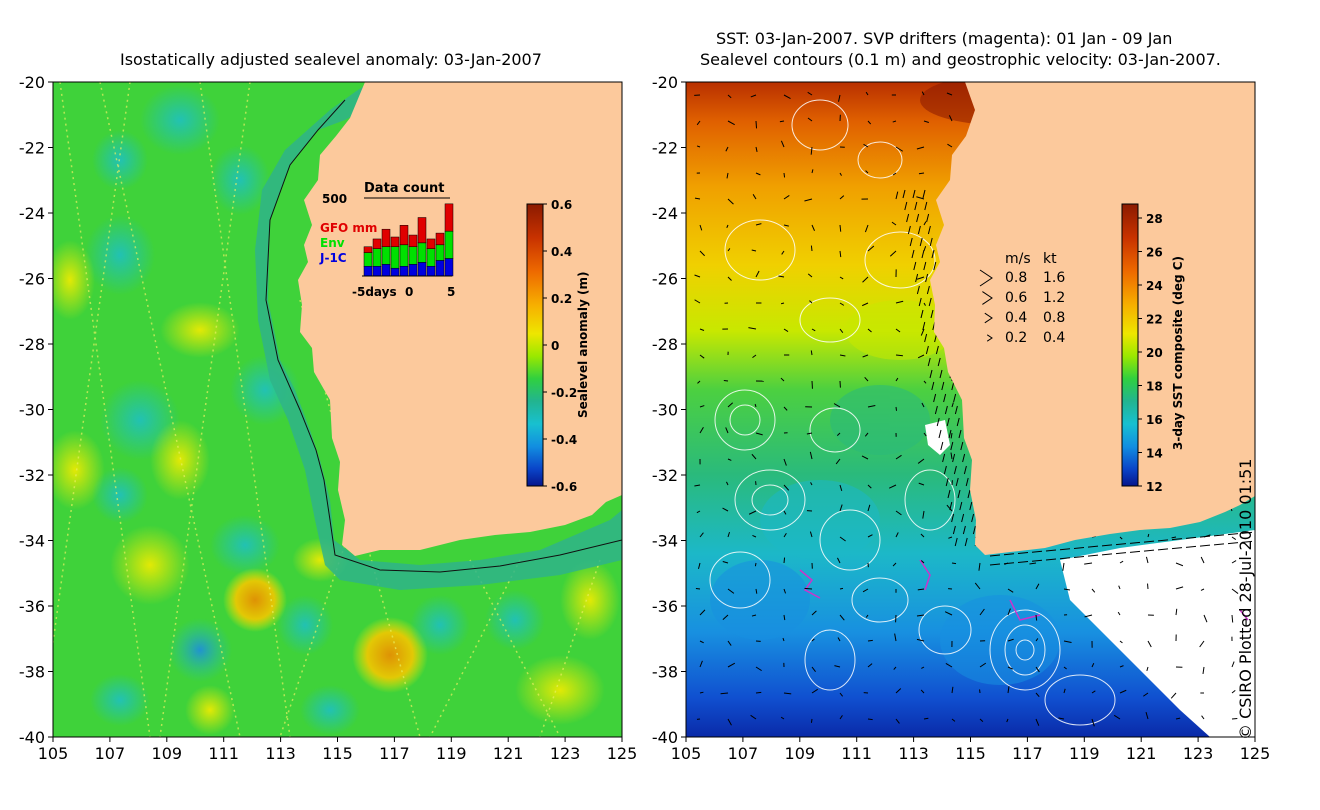  Describe the element at coordinates (32, 344) in the screenshot. I see `left-y-tick-label: -28` at that location.